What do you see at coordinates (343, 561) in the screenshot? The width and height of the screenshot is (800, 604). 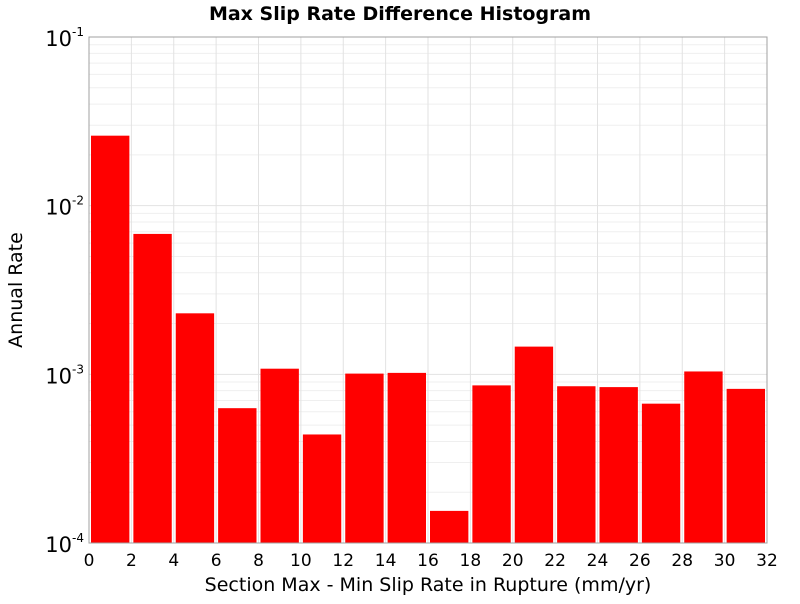 I see `x-tick-label: 12` at bounding box center [343, 561].